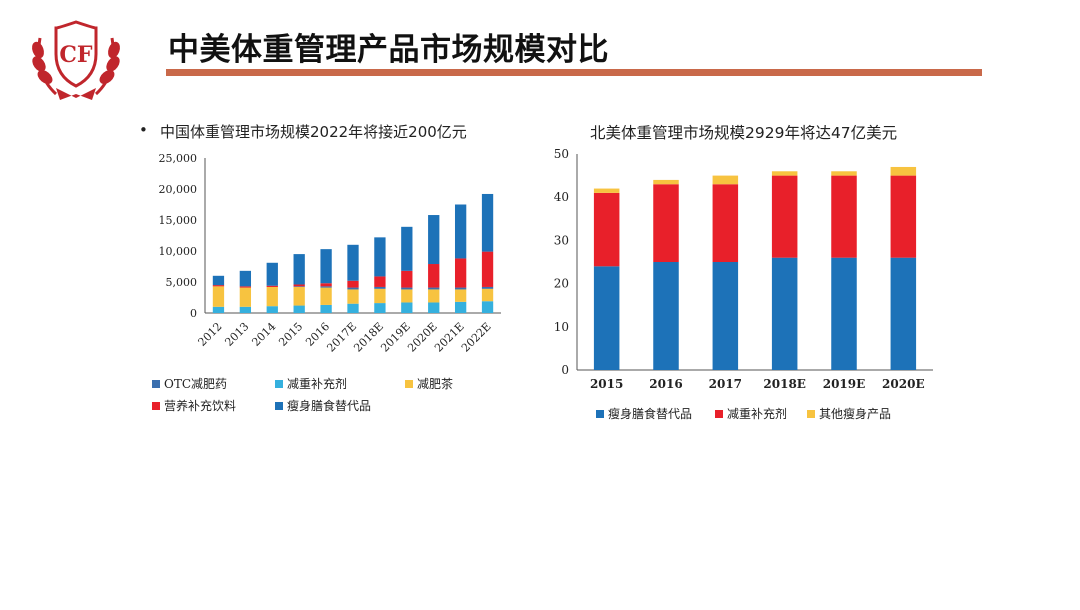 The image size is (1080, 610). What do you see at coordinates (178, 220) in the screenshot?
I see `y-tick-label: 15,000` at bounding box center [178, 220].